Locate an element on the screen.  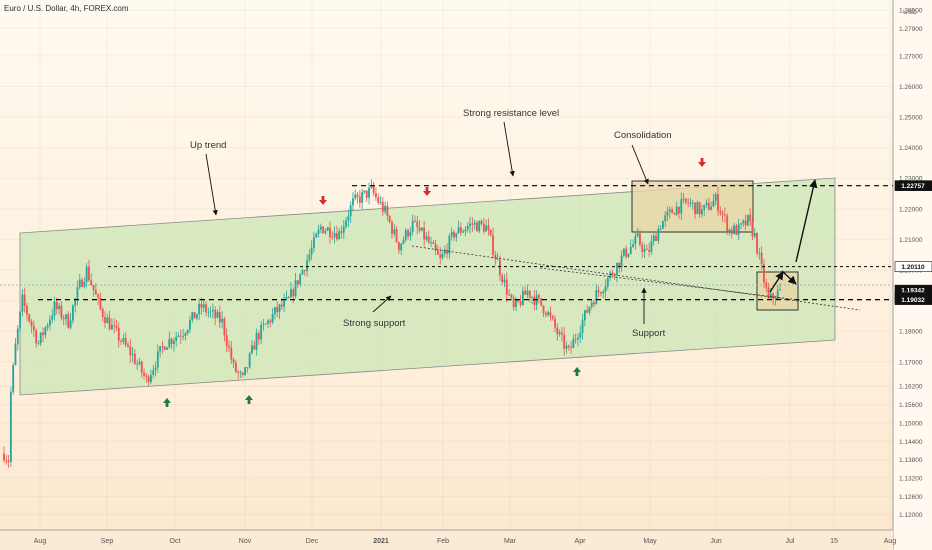
x-tick-label: Apr is located at coordinates (581, 541).